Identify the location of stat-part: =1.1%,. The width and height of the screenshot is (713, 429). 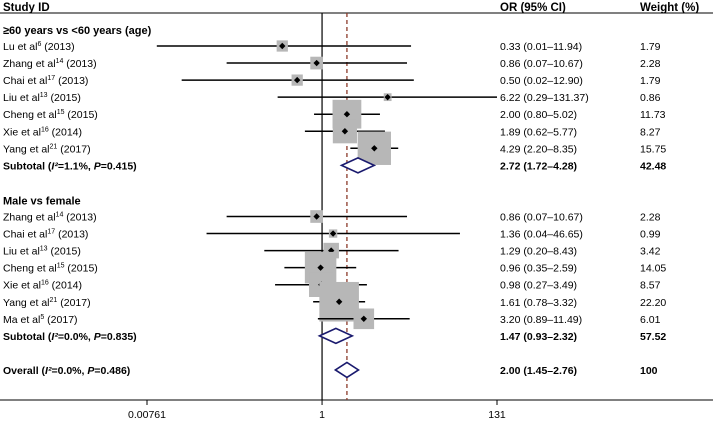
(76, 166).